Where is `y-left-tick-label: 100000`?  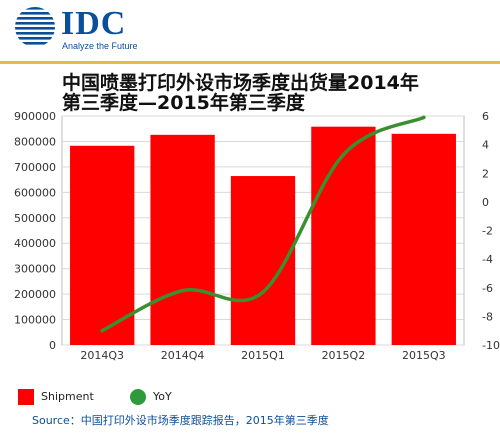
y-left-tick-label: 100000 is located at coordinates (35, 320).